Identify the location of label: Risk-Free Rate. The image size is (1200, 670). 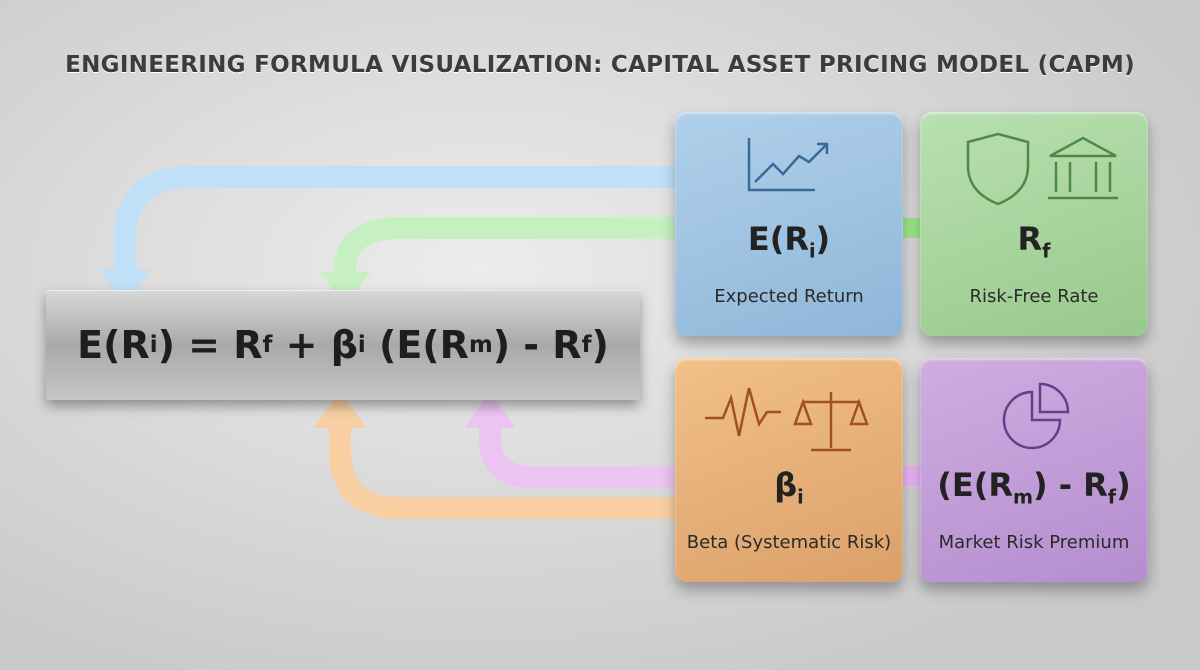
(1034, 296).